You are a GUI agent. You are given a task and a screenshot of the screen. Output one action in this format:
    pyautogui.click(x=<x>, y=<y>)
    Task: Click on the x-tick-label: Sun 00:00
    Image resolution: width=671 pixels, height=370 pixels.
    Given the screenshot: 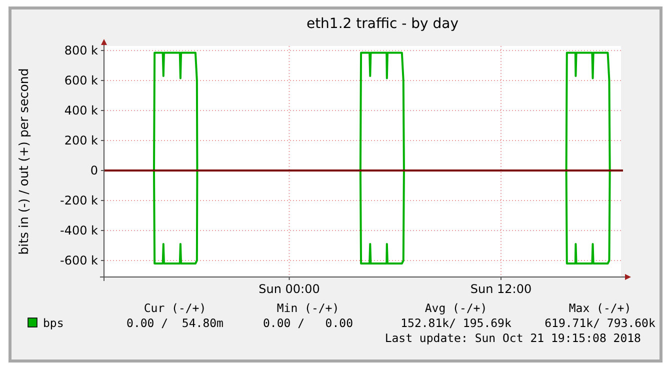 What is the action you would take?
    pyautogui.click(x=289, y=289)
    